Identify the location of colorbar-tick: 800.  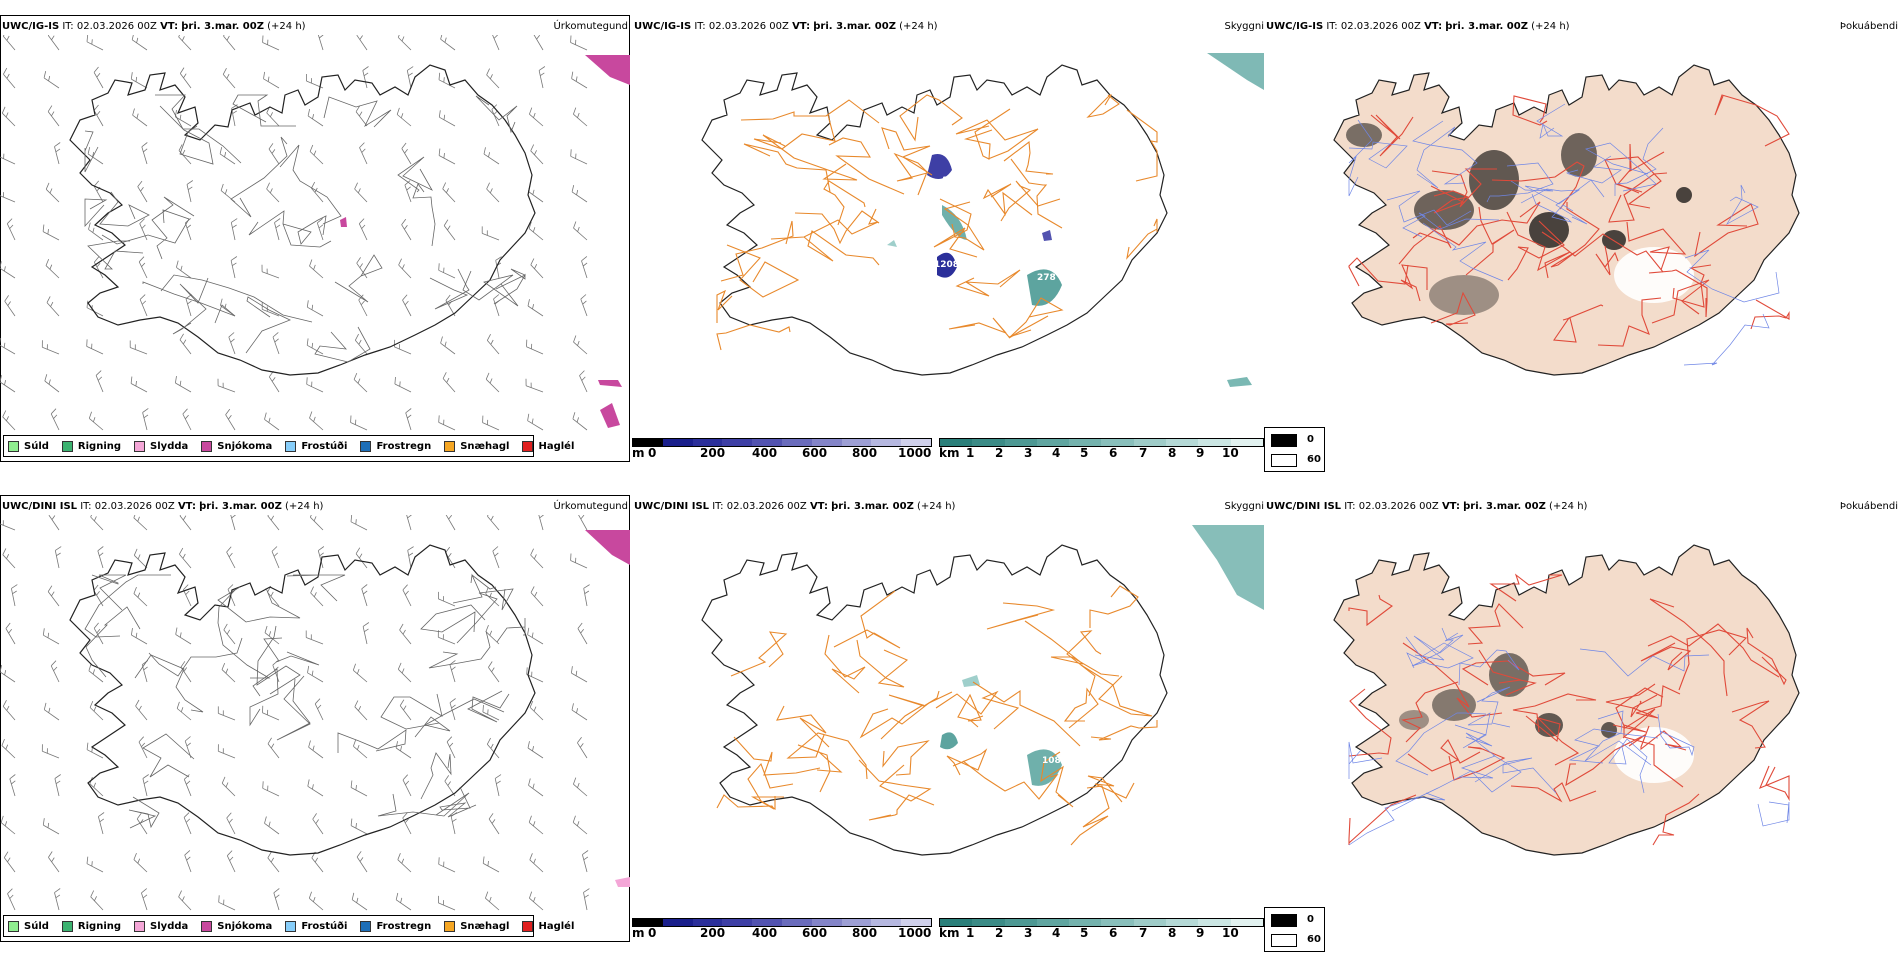
(865, 933).